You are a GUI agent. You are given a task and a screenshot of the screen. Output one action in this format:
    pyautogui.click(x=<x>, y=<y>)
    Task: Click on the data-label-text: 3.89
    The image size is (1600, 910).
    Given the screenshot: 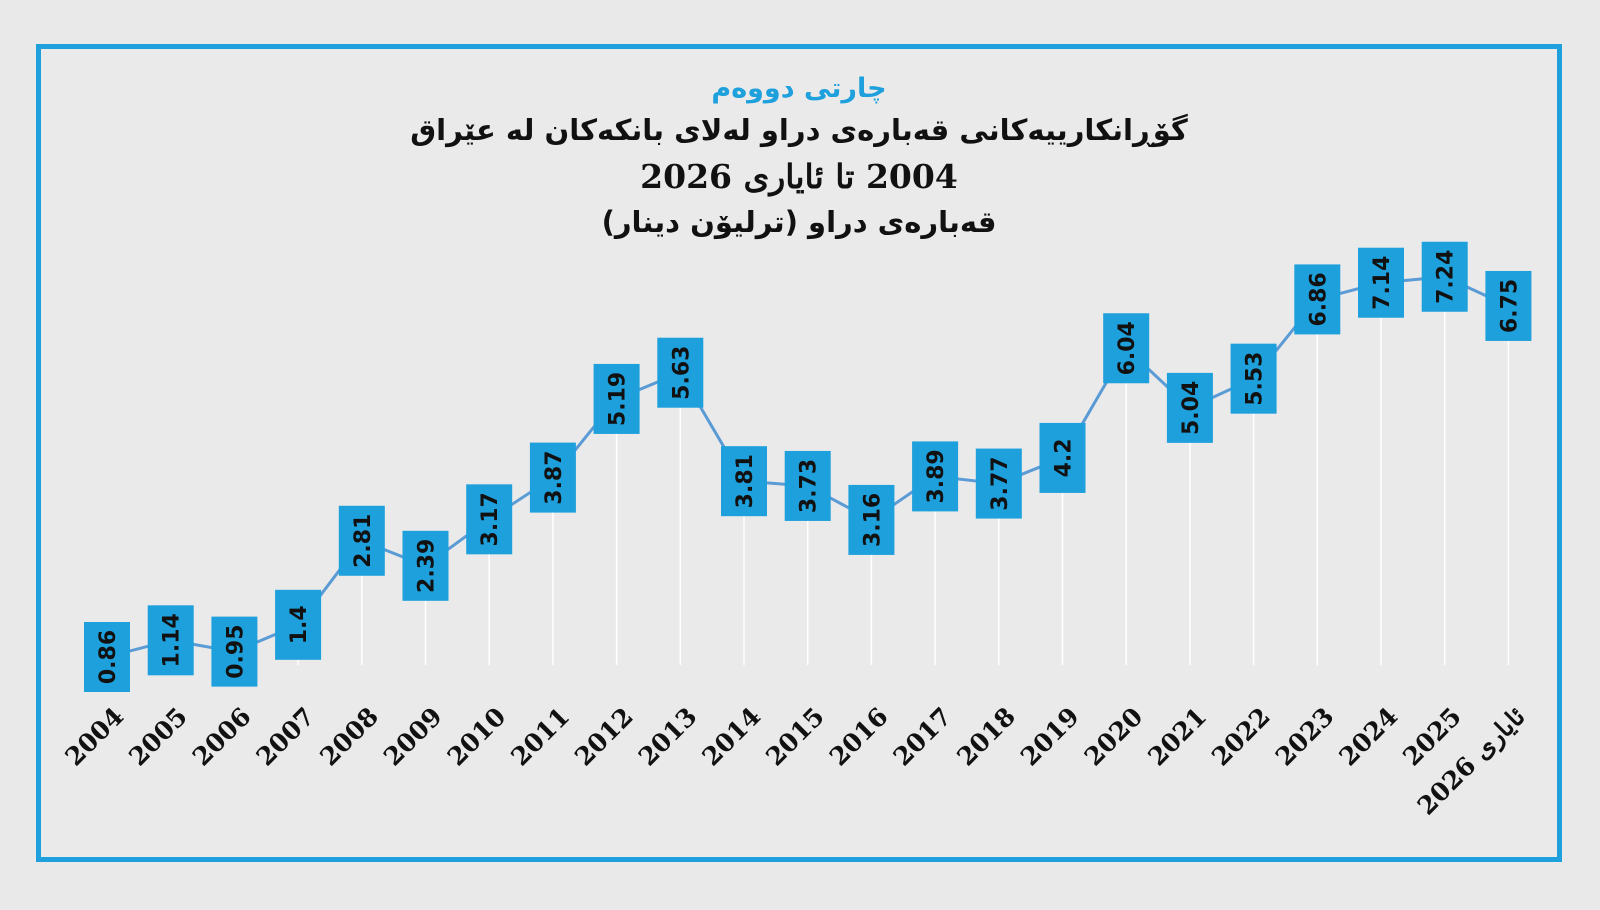 What is the action you would take?
    pyautogui.click(x=936, y=476)
    